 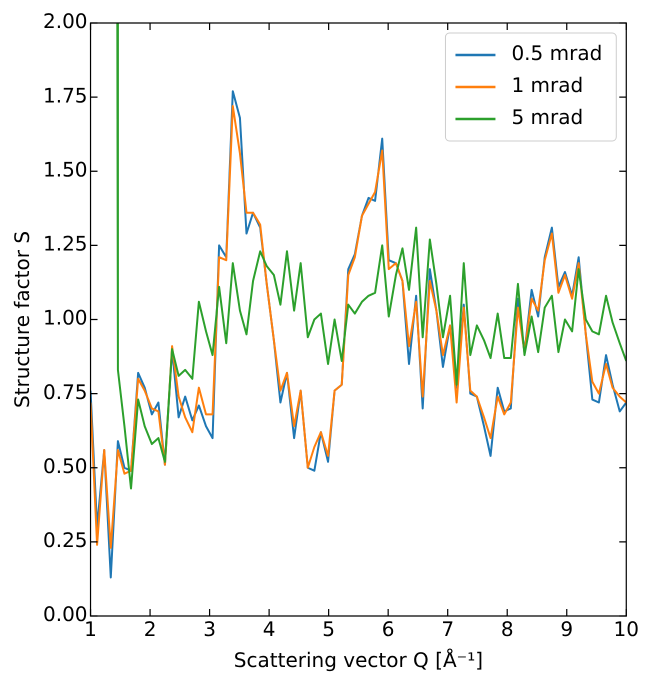 I want to click on x-axis-title: Scattering vector Q [Å⁻¹], so click(x=359, y=660).